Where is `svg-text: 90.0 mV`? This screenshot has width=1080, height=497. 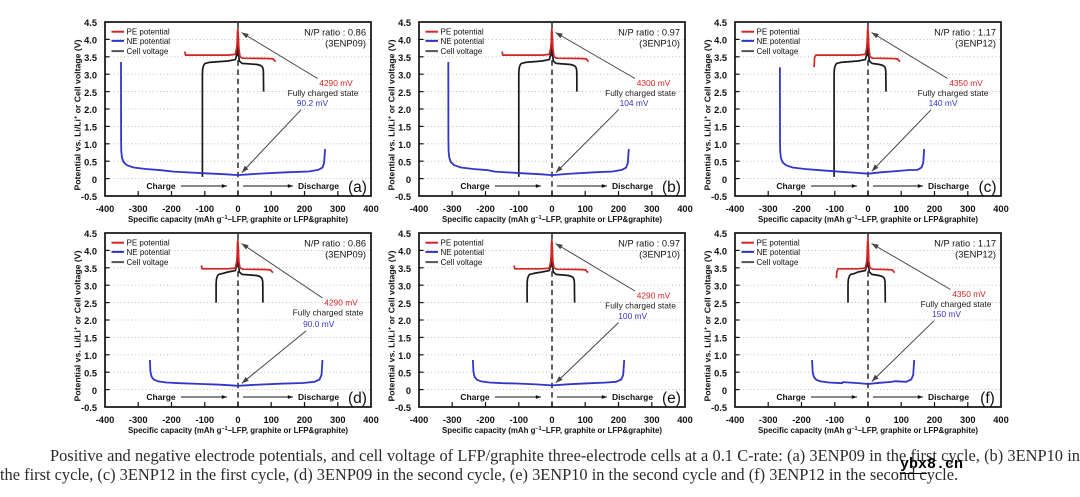 svg-text: 90.0 mV is located at coordinates (319, 324).